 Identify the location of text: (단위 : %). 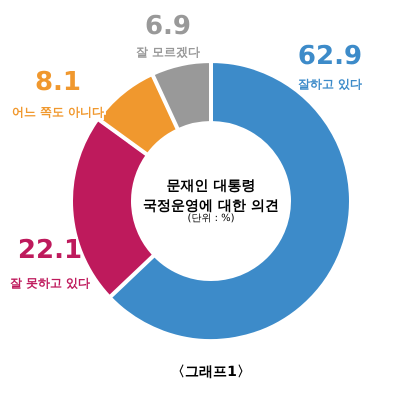
(211, 218).